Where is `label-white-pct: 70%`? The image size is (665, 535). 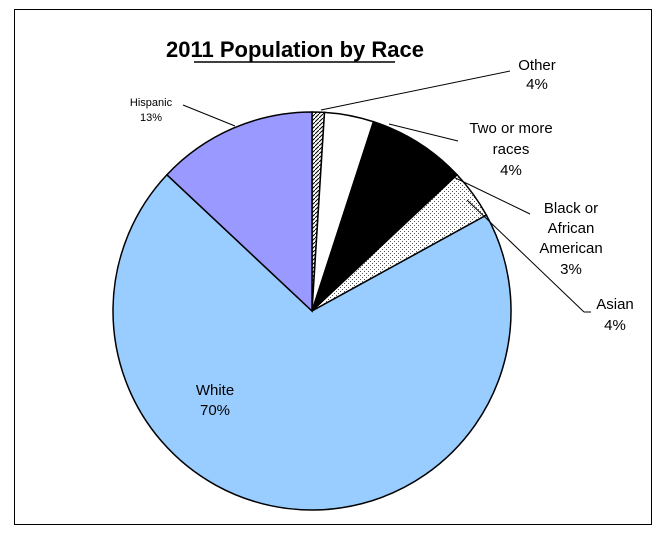
label-white-pct: 70% is located at coordinates (215, 410).